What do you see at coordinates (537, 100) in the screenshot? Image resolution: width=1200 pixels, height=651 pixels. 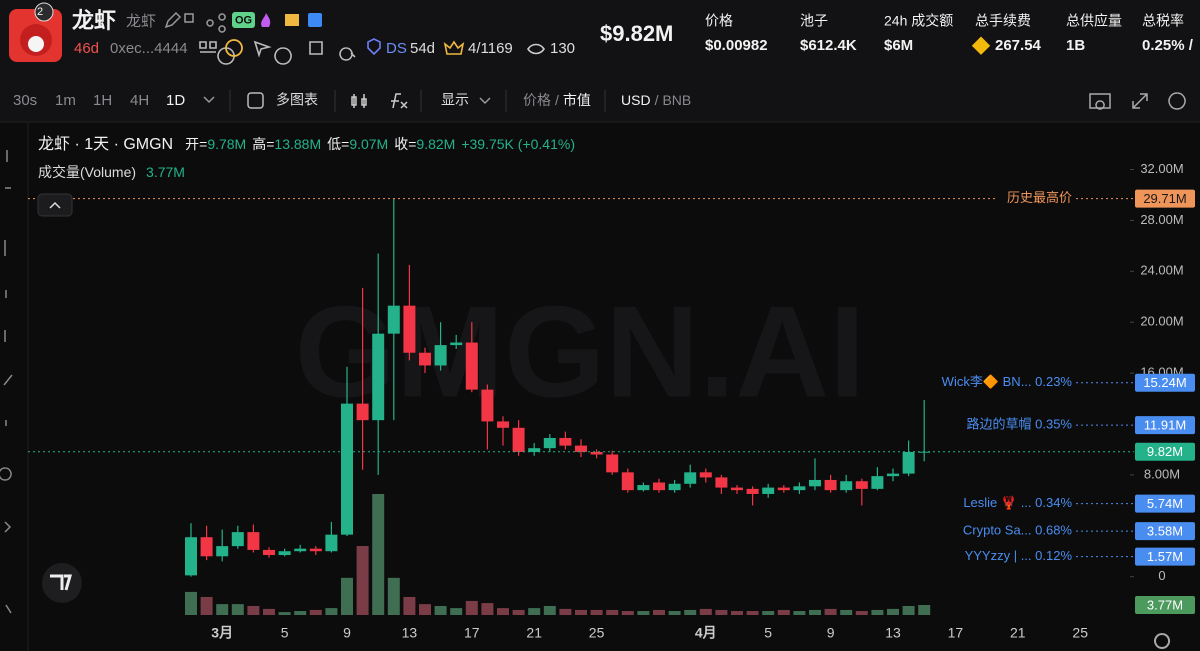 I see `toggle-option: 价格` at bounding box center [537, 100].